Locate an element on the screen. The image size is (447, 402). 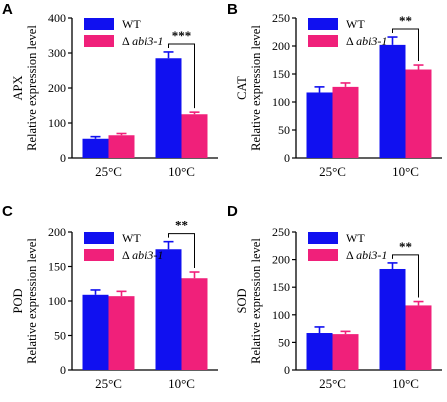
y-axis-title: CAT is located at coordinates (242, 88).